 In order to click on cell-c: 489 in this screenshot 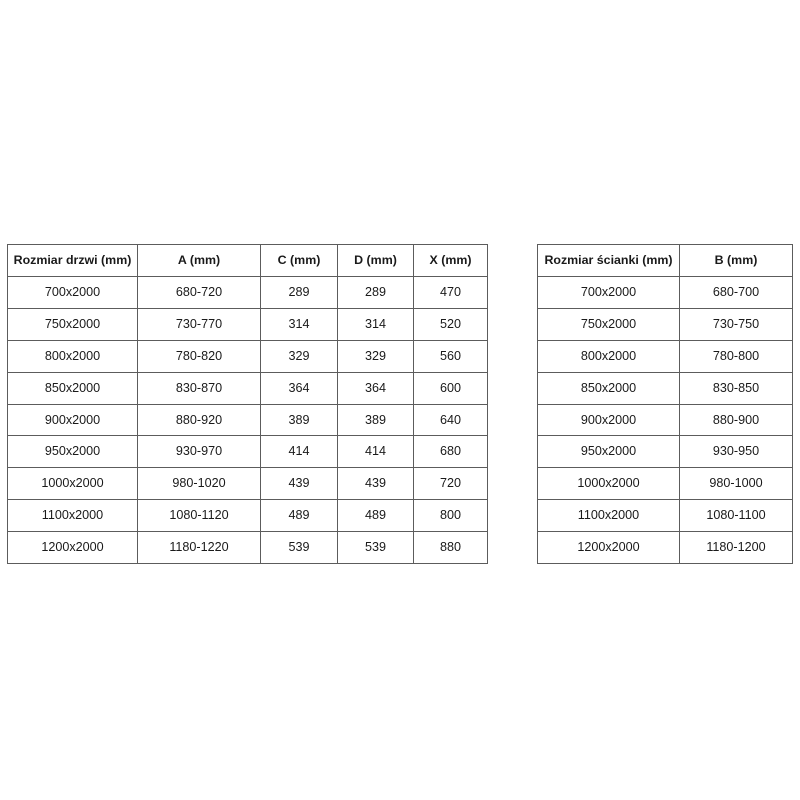, I will do `click(299, 516)`.